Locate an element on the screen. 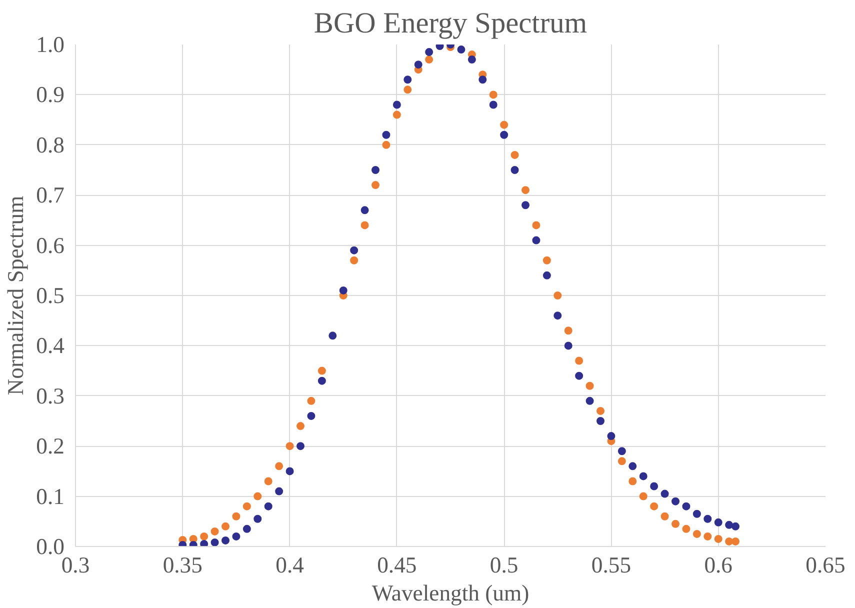  y-tick-label: 0.1 is located at coordinates (50, 496).